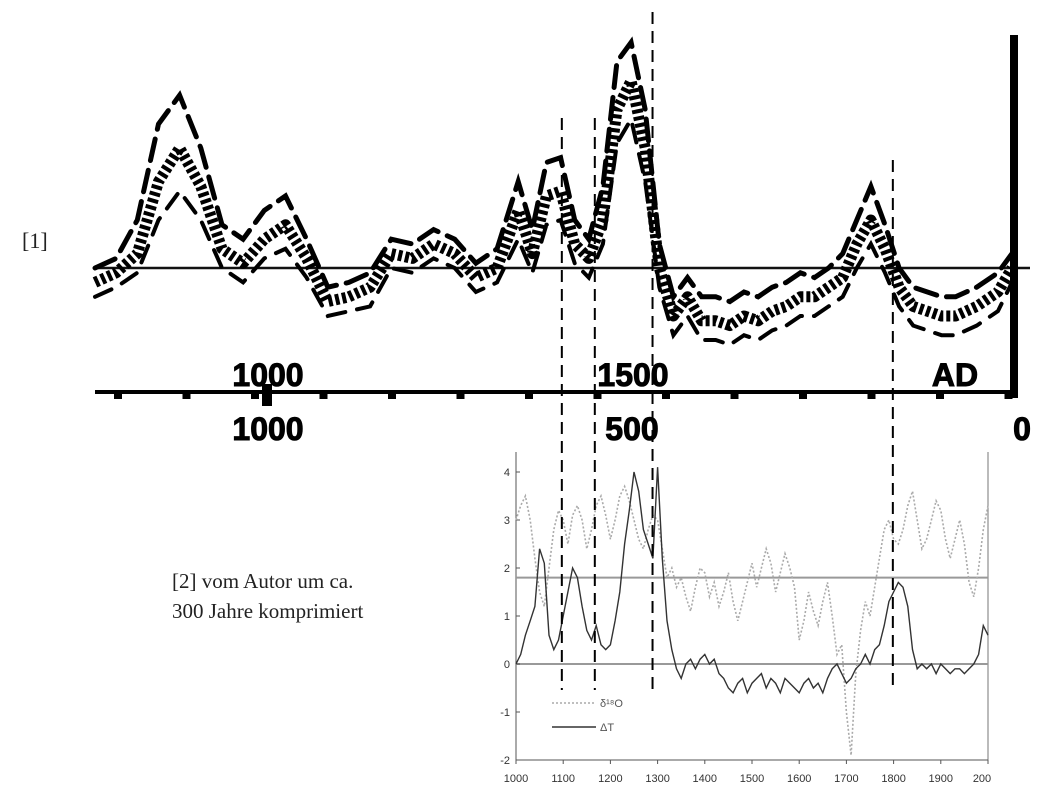  I want to click on panel-1-bottom-tick-label: 0, so click(1022, 429).